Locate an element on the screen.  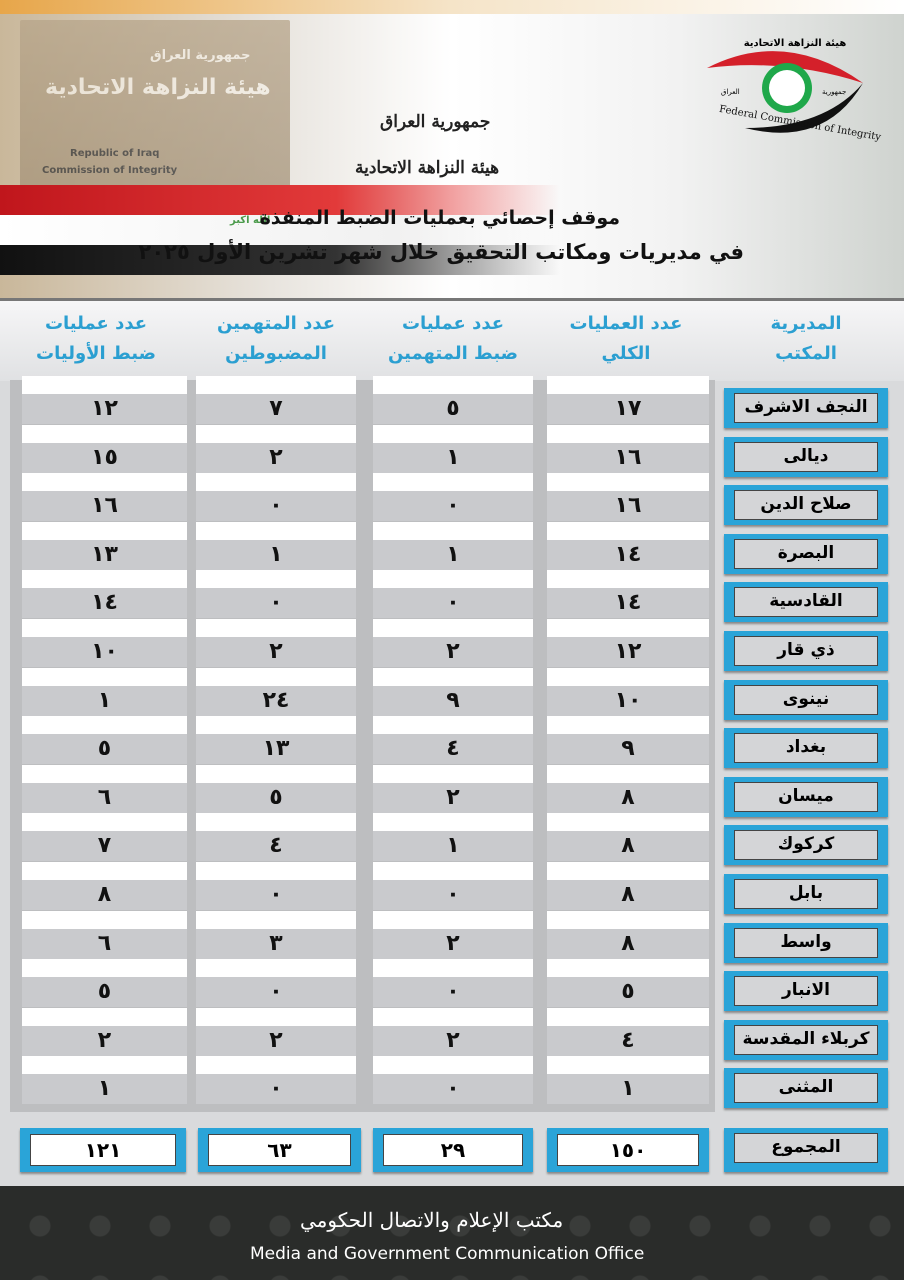
table-cell: ٧ is located at coordinates (104, 846).